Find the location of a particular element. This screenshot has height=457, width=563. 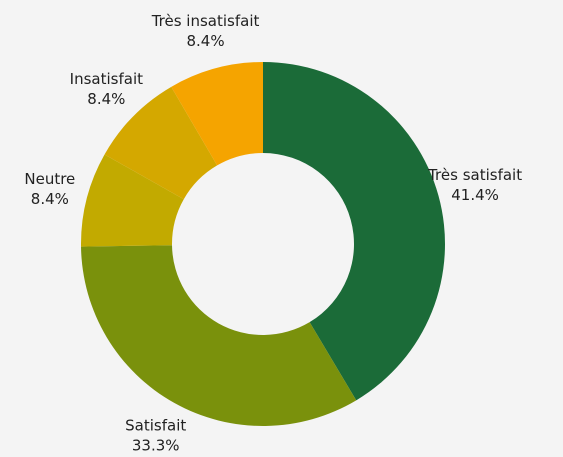

slice-label: Neutre is located at coordinates (49, 179).